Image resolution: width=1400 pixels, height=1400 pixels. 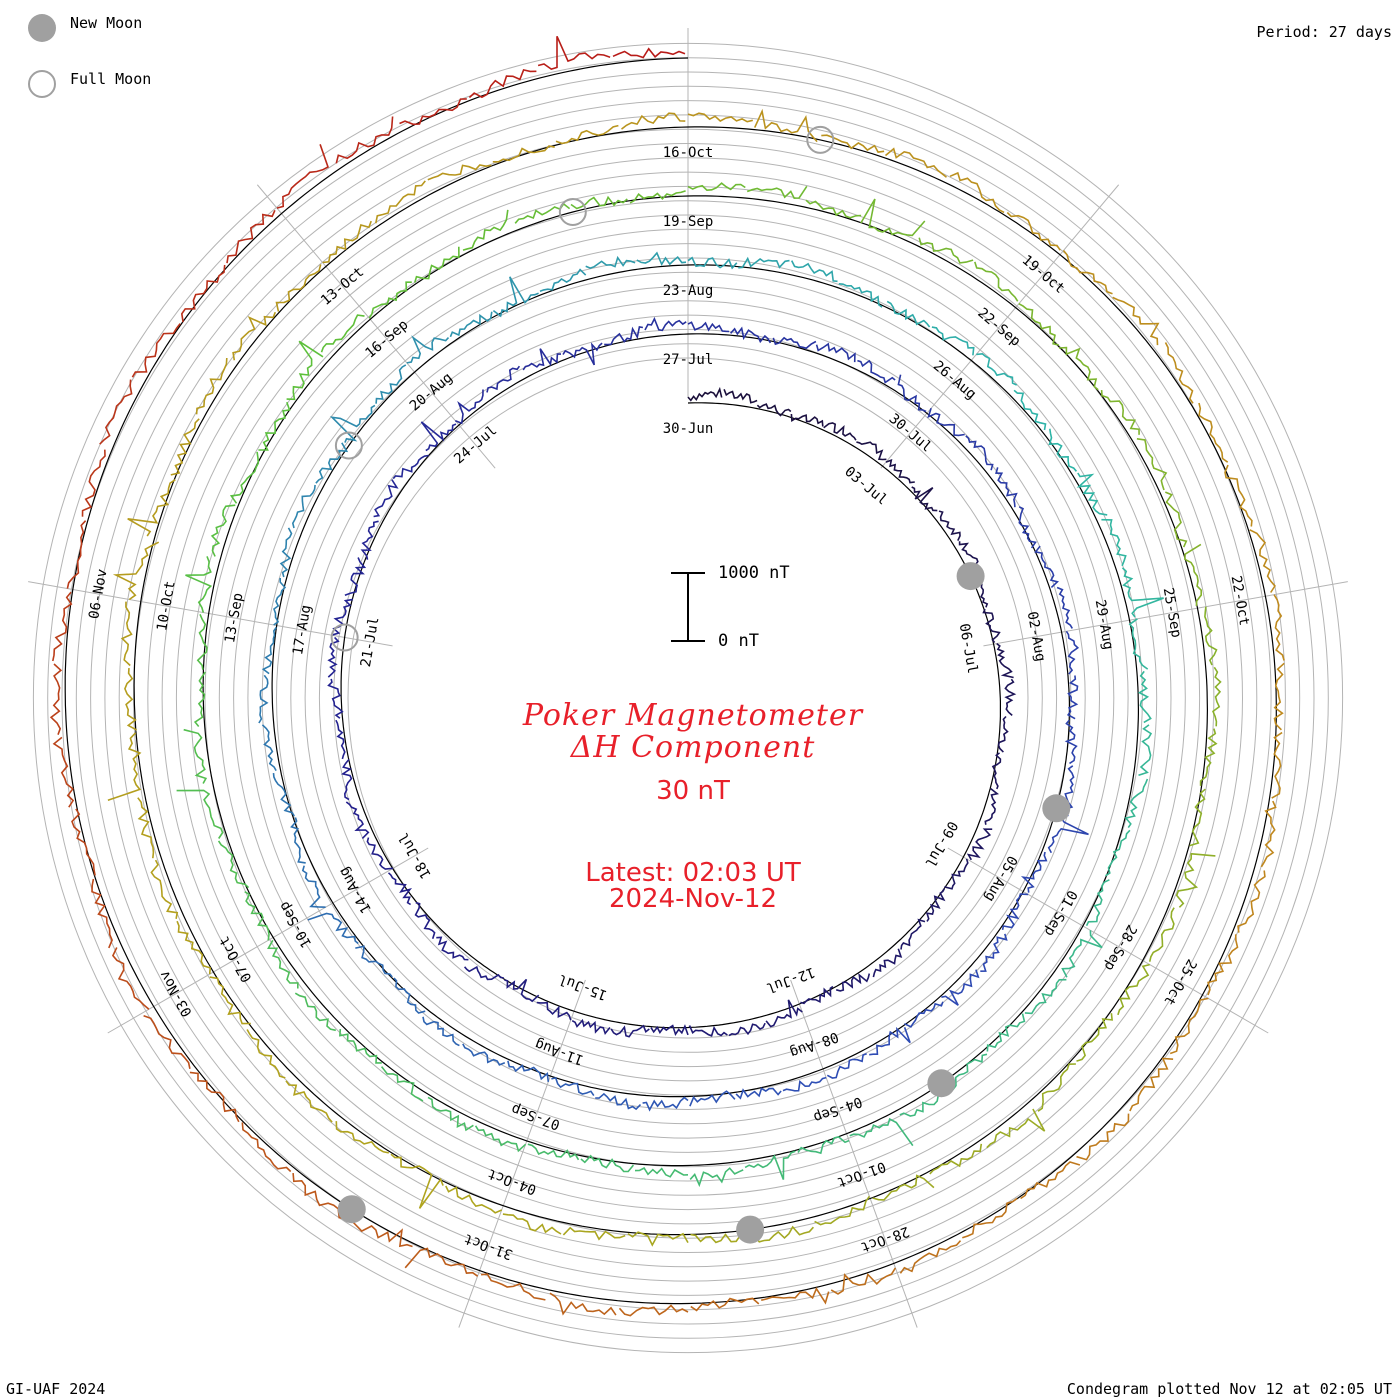 What do you see at coordinates (1324, 32) in the screenshot?
I see `period-label: Period: 27 days` at bounding box center [1324, 32].